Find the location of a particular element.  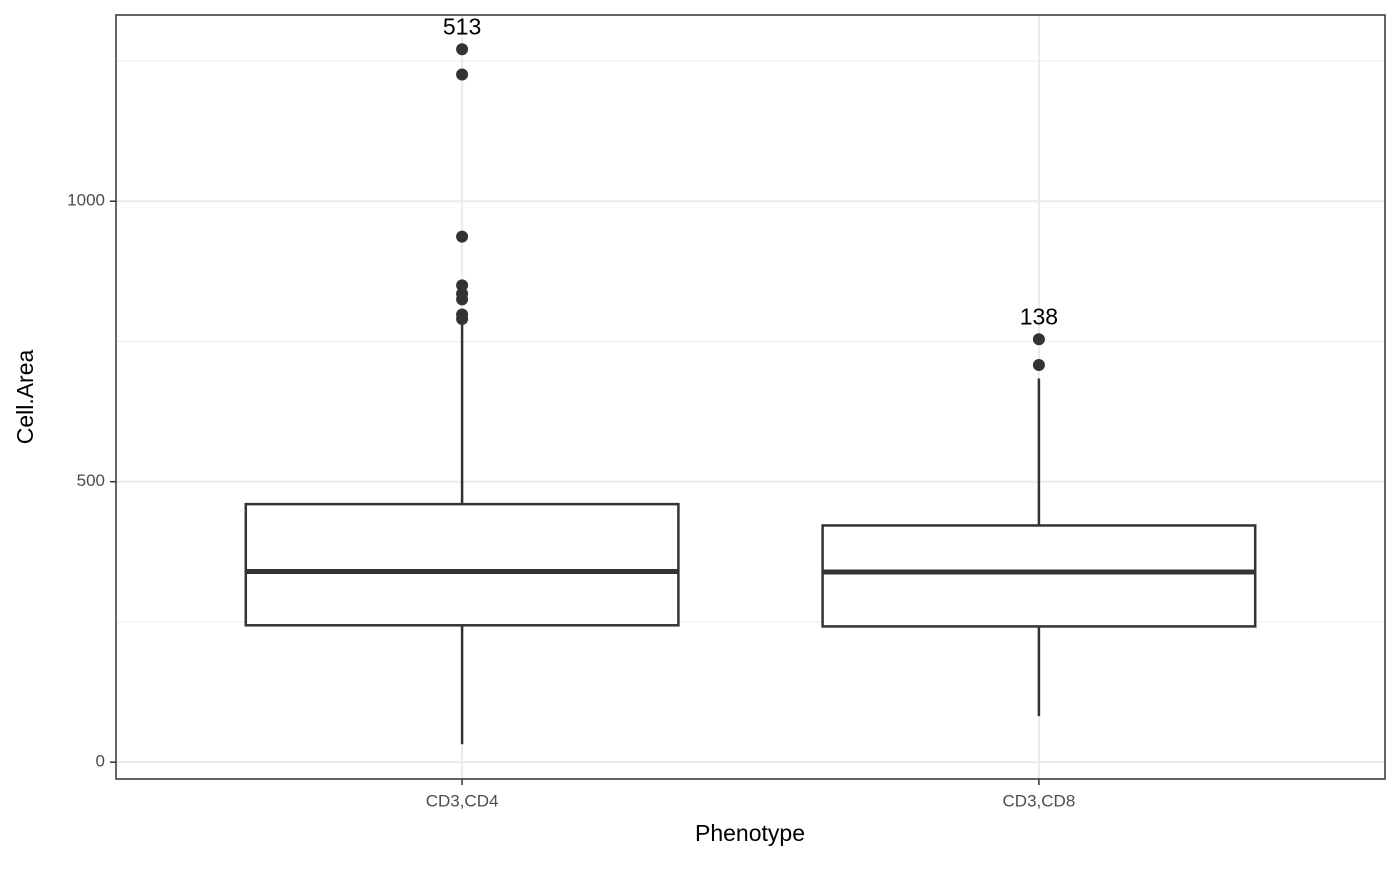

y-tick-label: 0 is located at coordinates (100, 761).